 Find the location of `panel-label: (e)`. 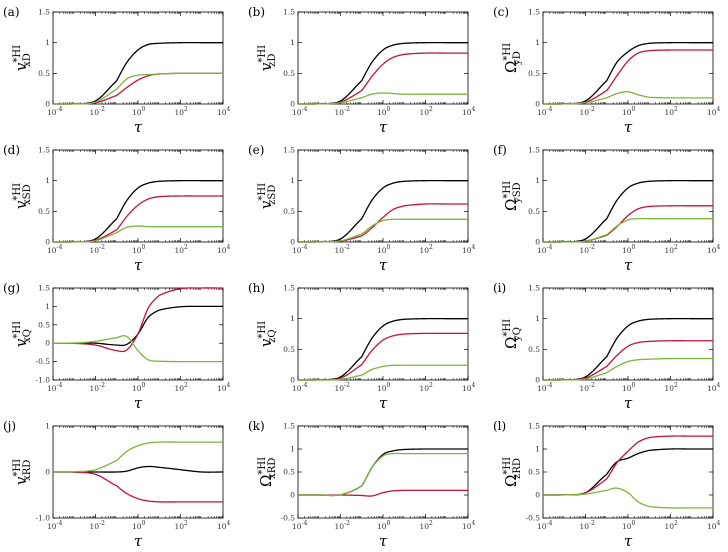

panel-label: (e) is located at coordinates (256, 150).